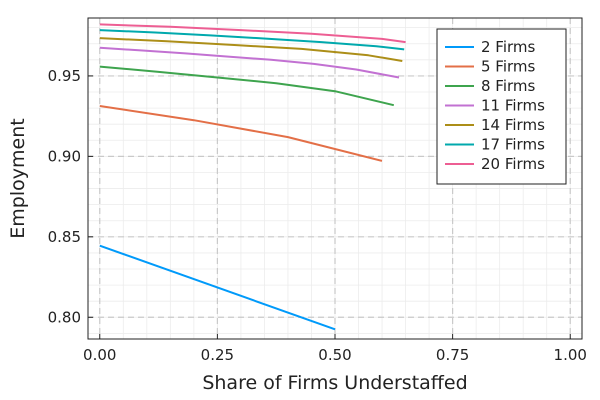 The image size is (600, 400). Describe the element at coordinates (64, 237) in the screenshot. I see `y-tick-label: 0.85` at that location.